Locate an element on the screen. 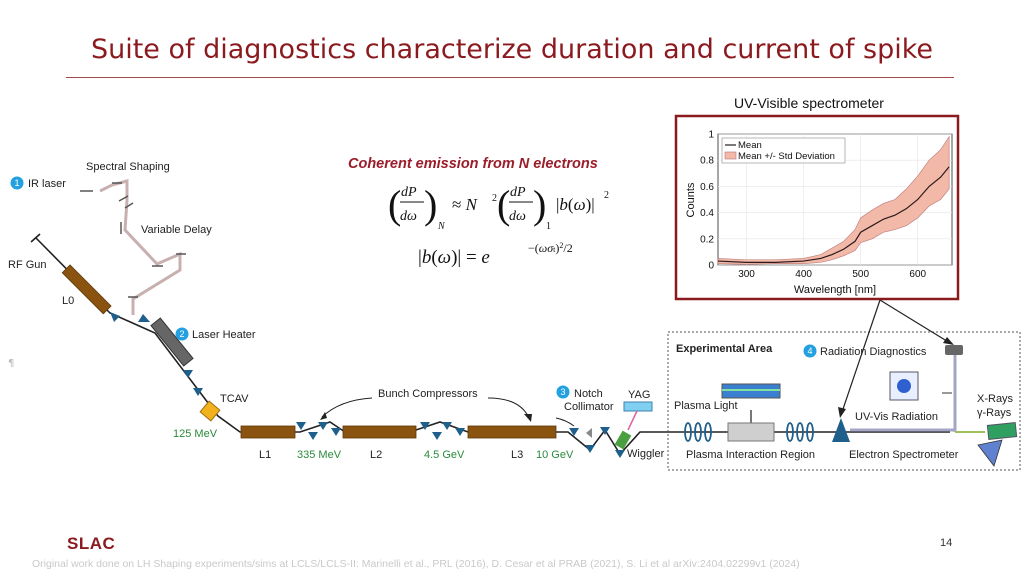 Image resolution: width=1024 pixels, height=576 pixels. badge-4: 4 is located at coordinates (809, 351).